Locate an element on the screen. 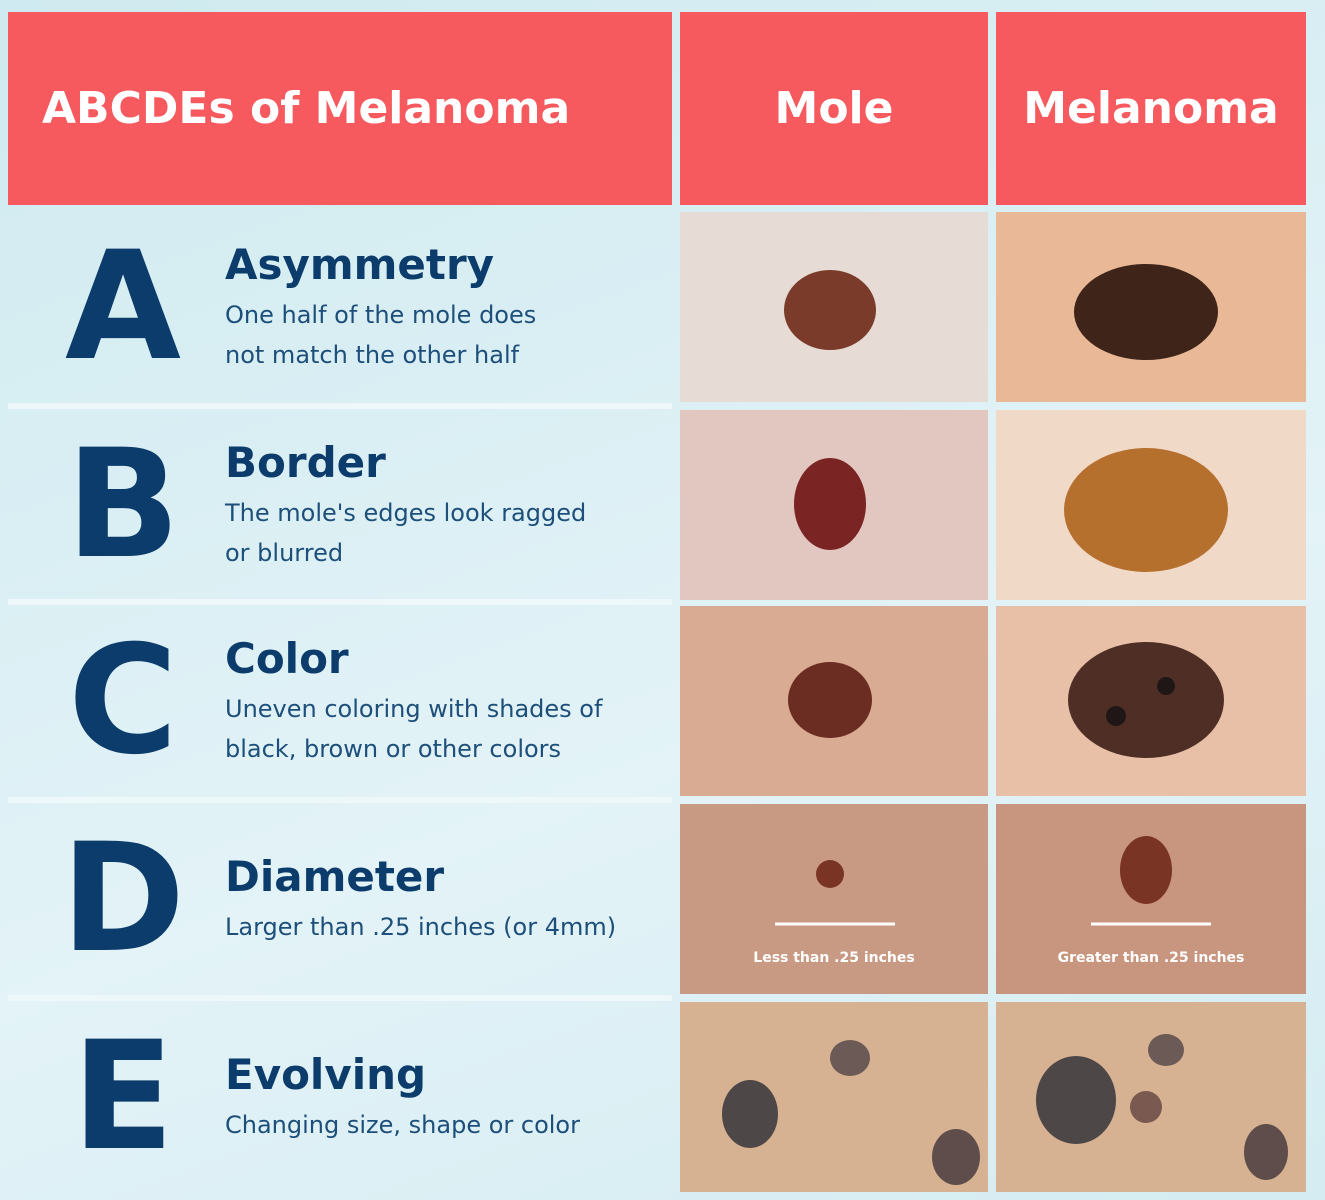  row-name: Border is located at coordinates (305, 462).